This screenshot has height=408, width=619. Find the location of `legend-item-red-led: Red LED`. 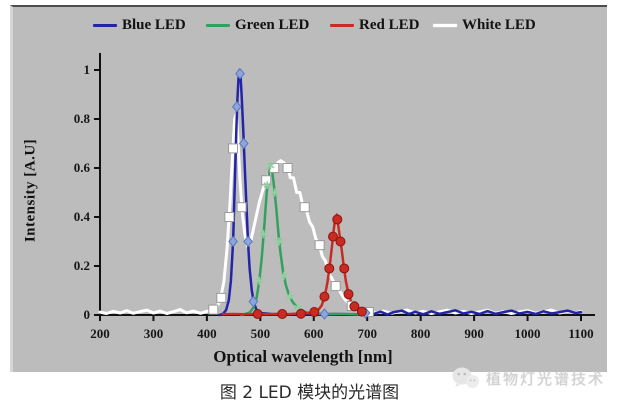

legend-item-red-led: Red LED is located at coordinates (374, 25).